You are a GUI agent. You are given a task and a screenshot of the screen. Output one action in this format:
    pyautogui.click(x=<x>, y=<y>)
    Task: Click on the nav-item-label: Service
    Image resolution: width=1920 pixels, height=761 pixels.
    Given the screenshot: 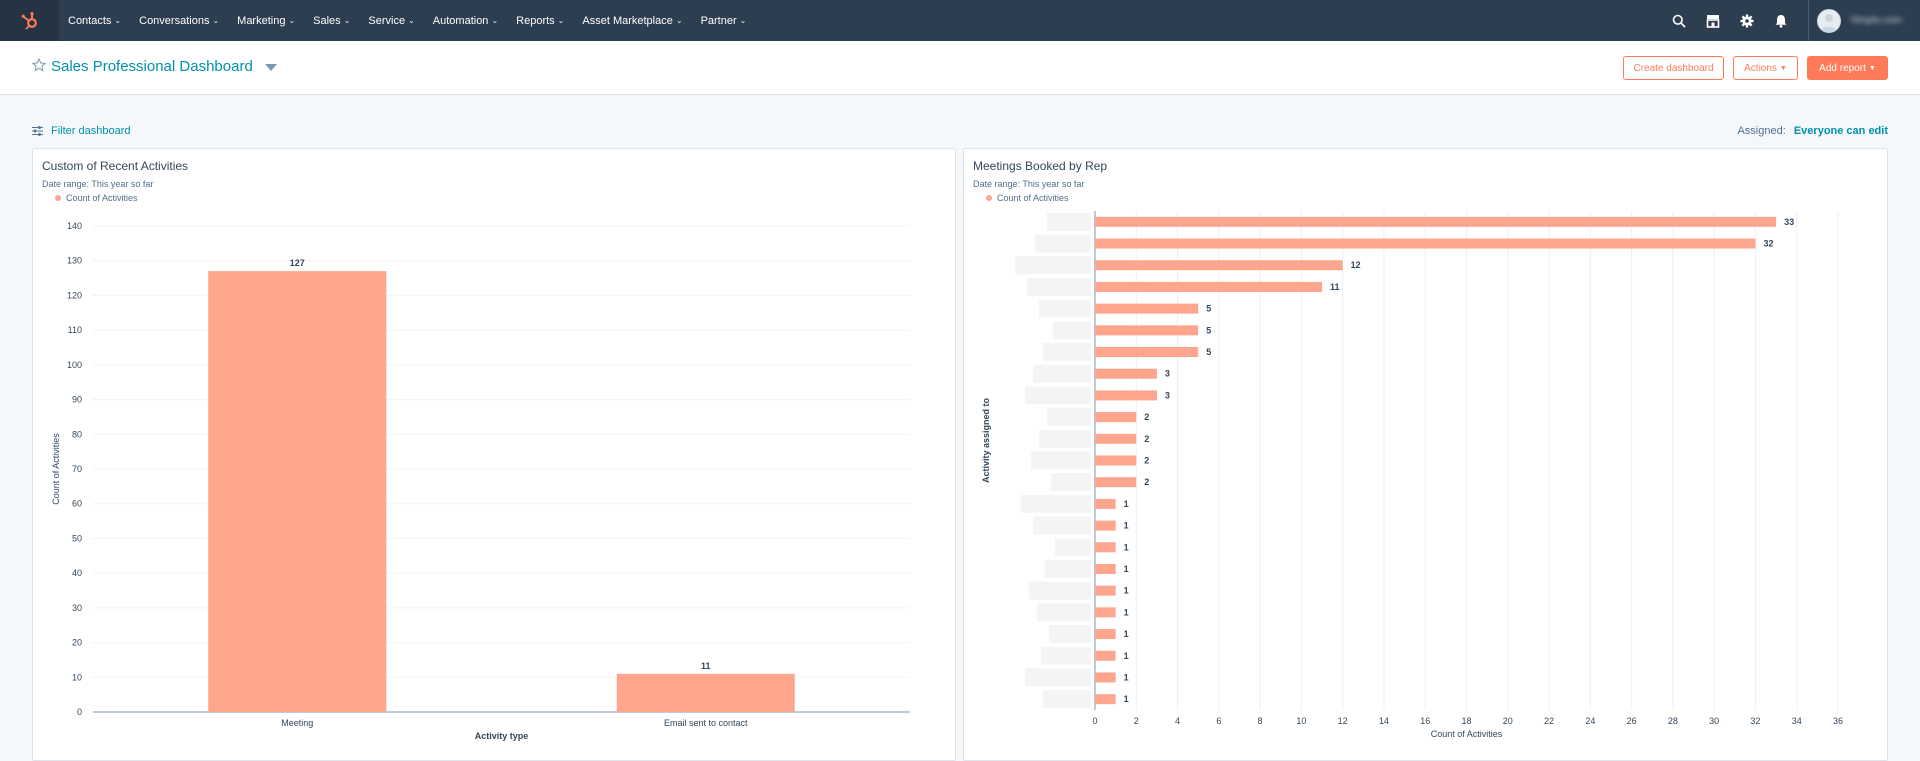 What is the action you would take?
    pyautogui.click(x=387, y=20)
    